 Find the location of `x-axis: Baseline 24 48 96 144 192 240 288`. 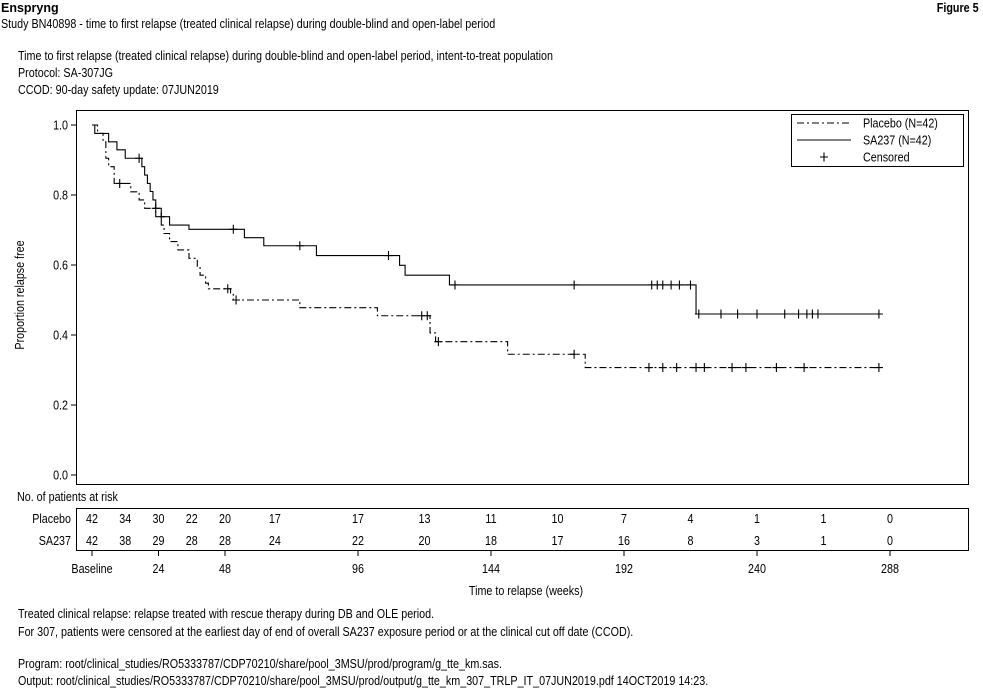

x-axis: Baseline 24 48 96 144 192 240 288 is located at coordinates (485, 563).